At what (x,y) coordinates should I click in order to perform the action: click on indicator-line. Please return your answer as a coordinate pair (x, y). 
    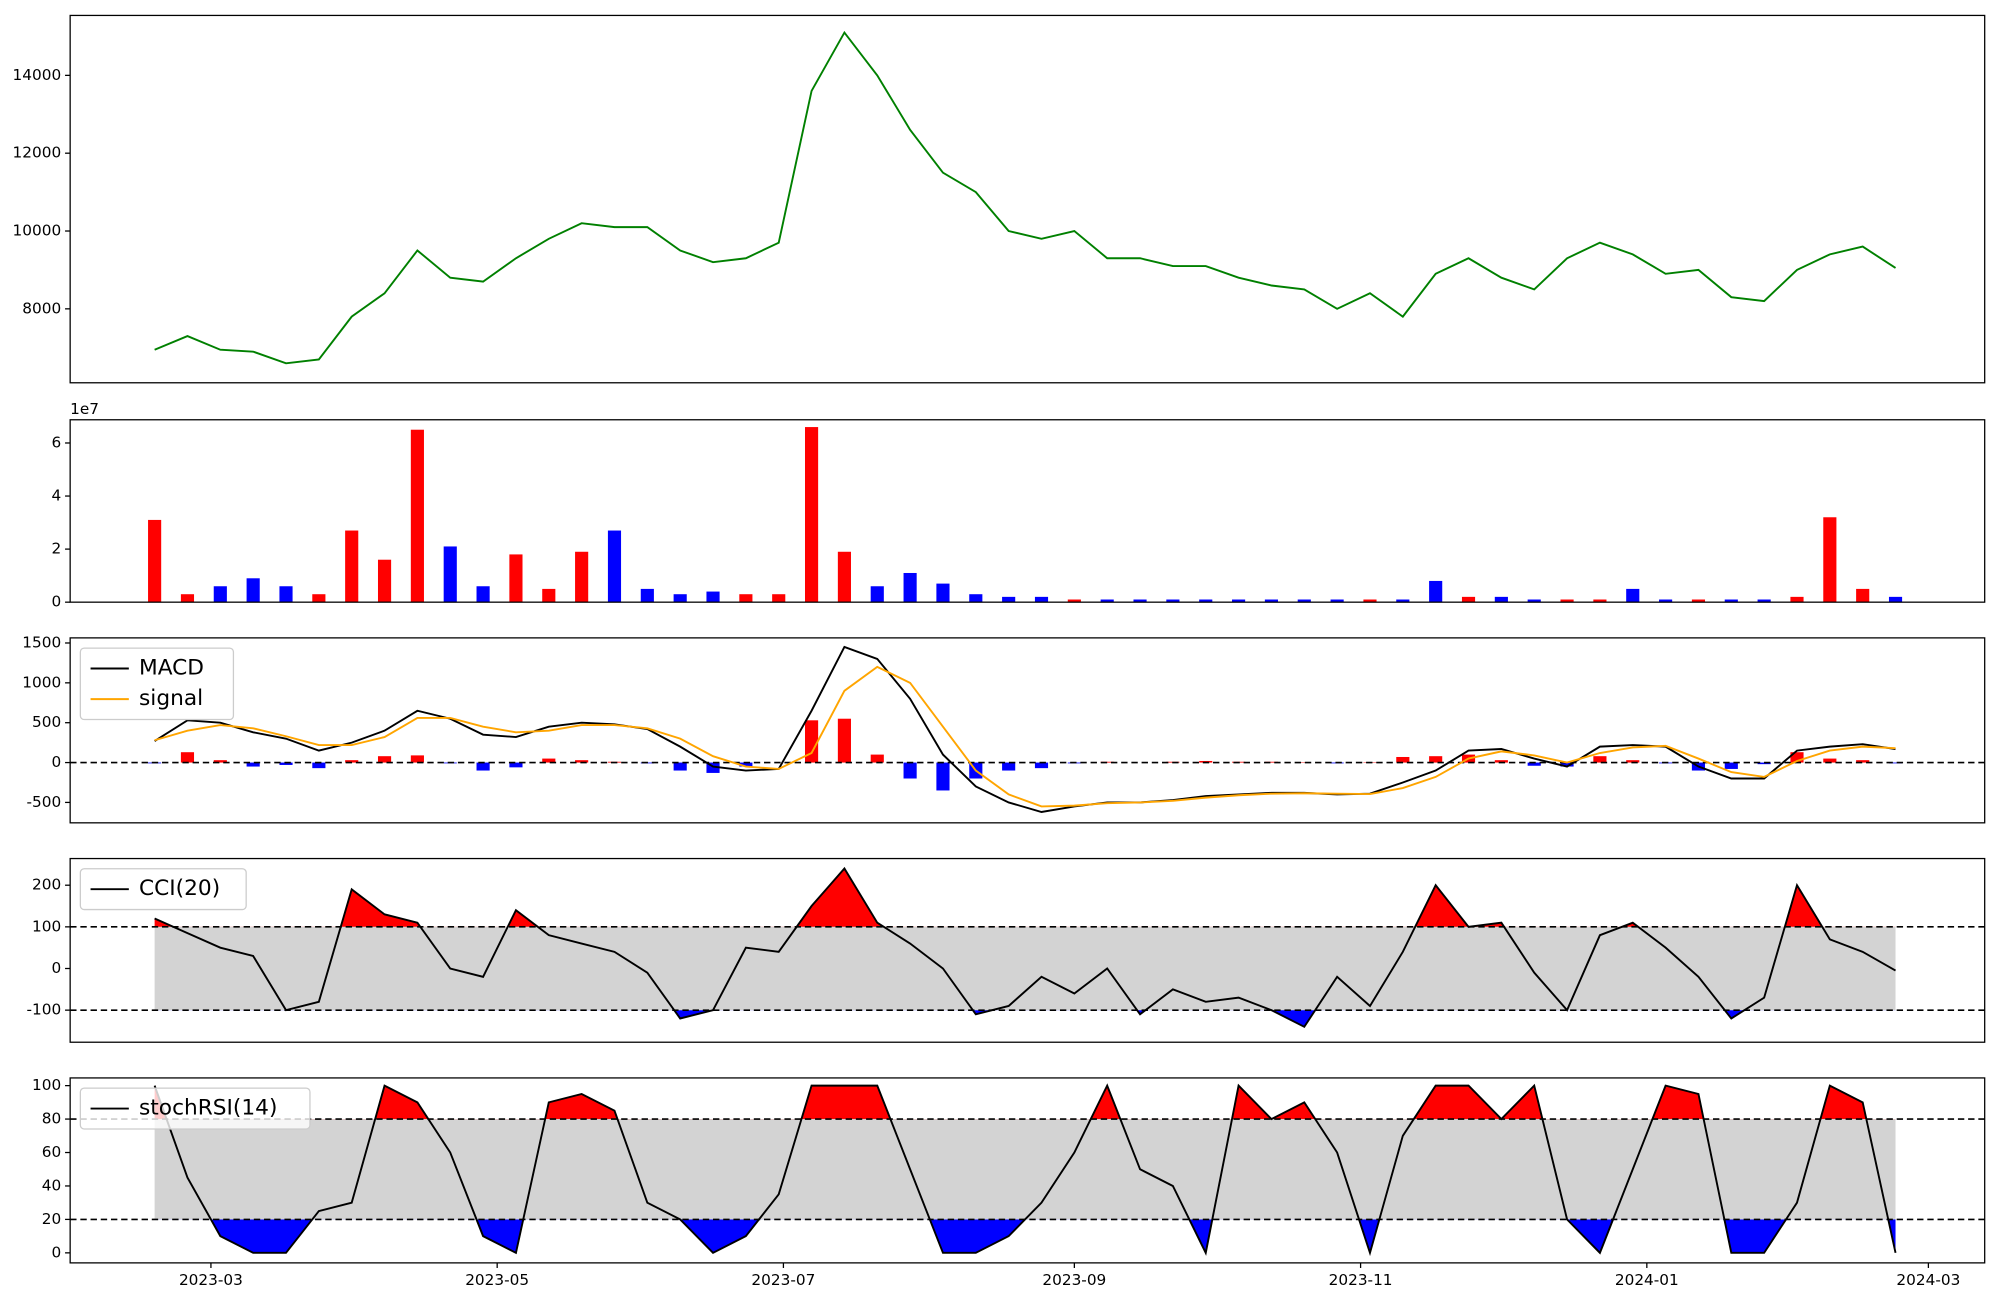
    Looking at the image, I should click on (1025, 1170).